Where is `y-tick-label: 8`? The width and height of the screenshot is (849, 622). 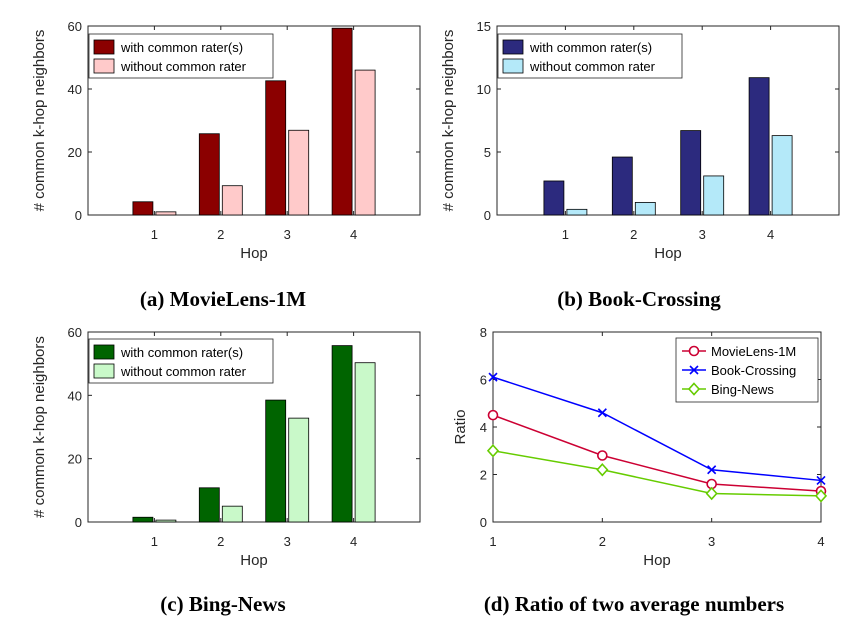
y-tick-label: 8 is located at coordinates (483, 332).